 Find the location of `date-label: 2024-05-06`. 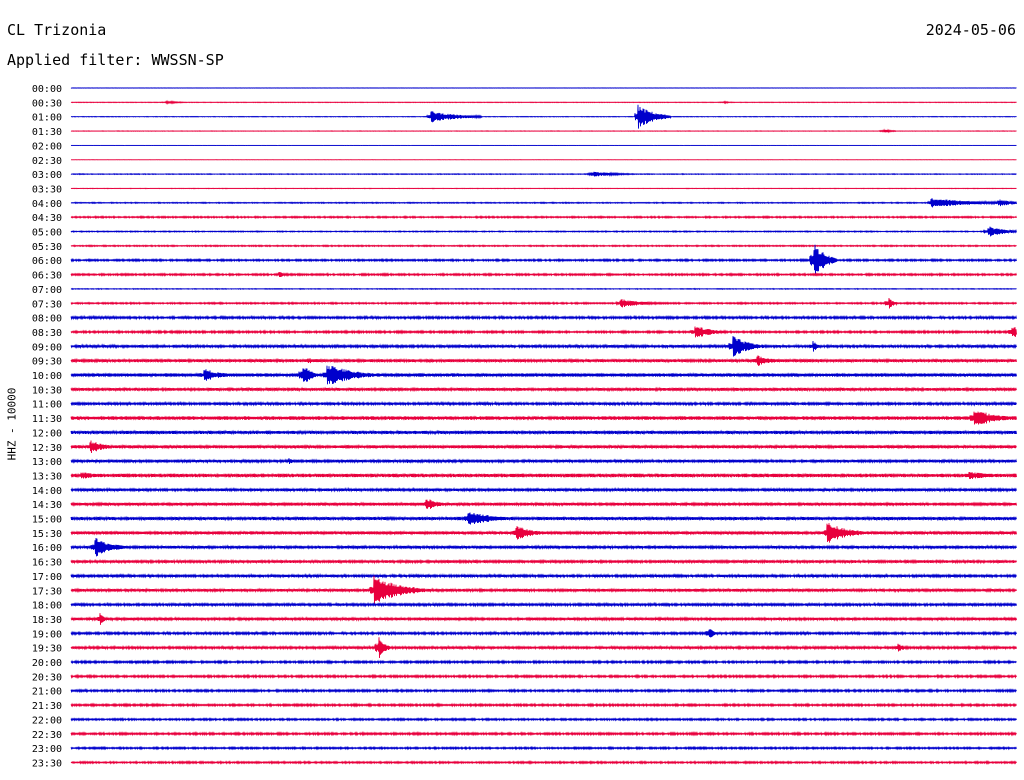

date-label: 2024-05-06 is located at coordinates (970, 30).